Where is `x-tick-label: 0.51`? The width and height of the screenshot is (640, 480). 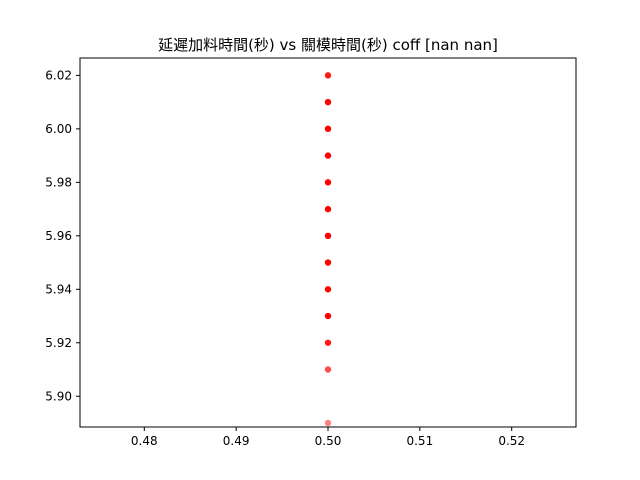
x-tick-label: 0.51 is located at coordinates (419, 441).